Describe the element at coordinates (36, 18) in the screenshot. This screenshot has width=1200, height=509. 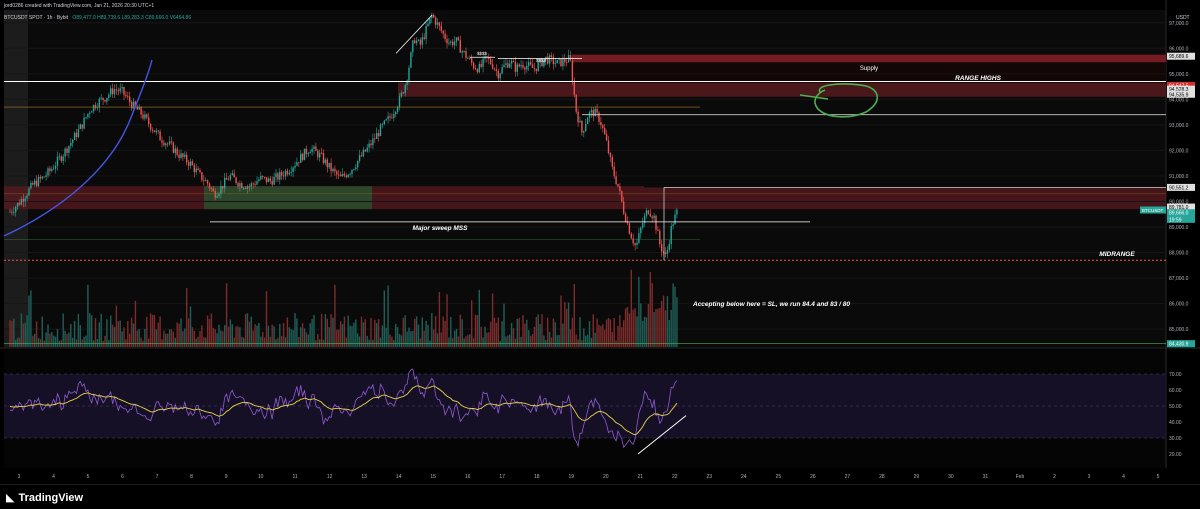
I see `symbol-label: BTCUSDT SPOT · 1h · Bybit` at that location.